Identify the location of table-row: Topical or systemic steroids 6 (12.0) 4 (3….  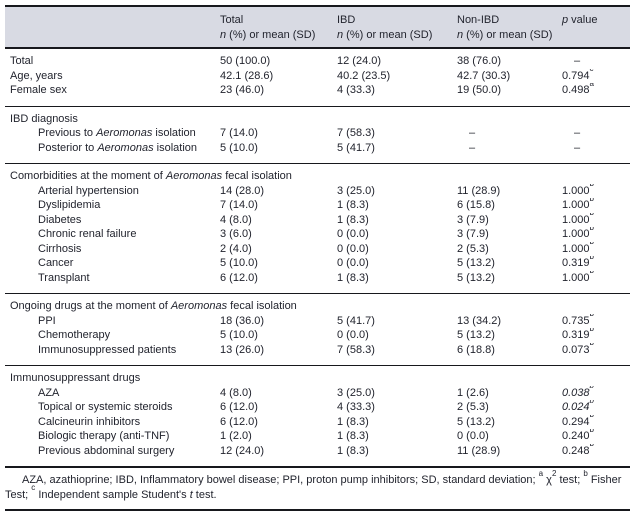
(317, 407).